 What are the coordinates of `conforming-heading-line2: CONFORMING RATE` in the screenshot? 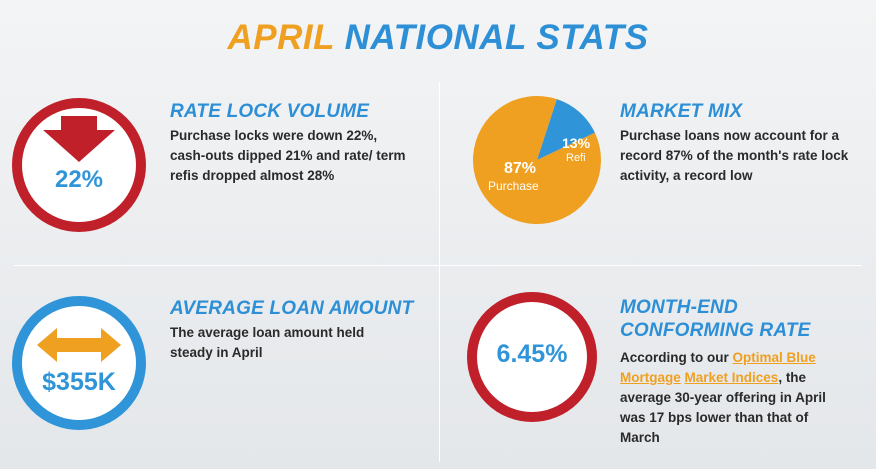 It's located at (715, 330).